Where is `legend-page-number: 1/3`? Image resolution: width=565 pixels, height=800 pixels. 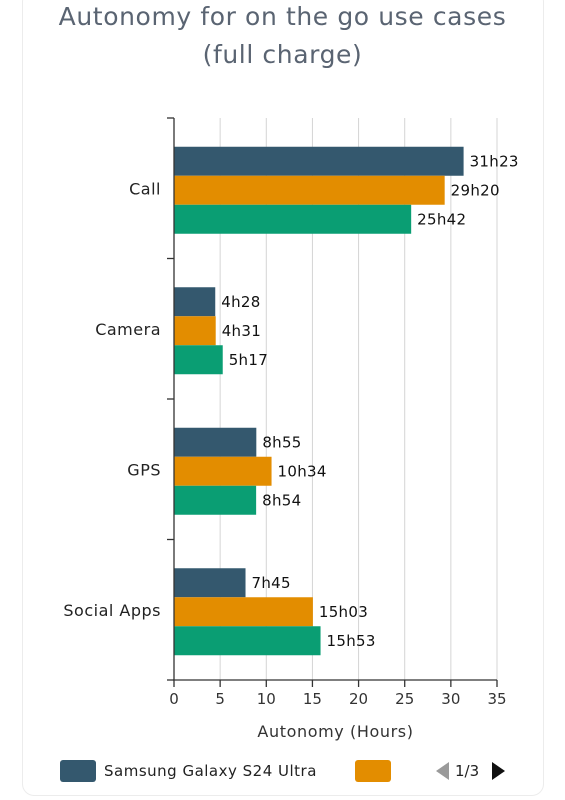 legend-page-number: 1/3 is located at coordinates (467, 771).